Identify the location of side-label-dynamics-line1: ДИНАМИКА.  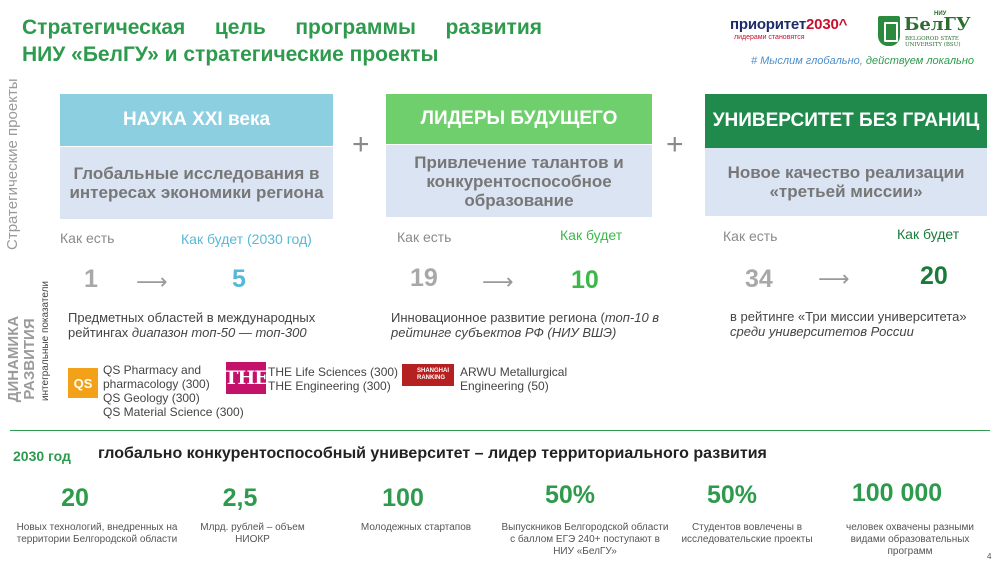
(13, 359).